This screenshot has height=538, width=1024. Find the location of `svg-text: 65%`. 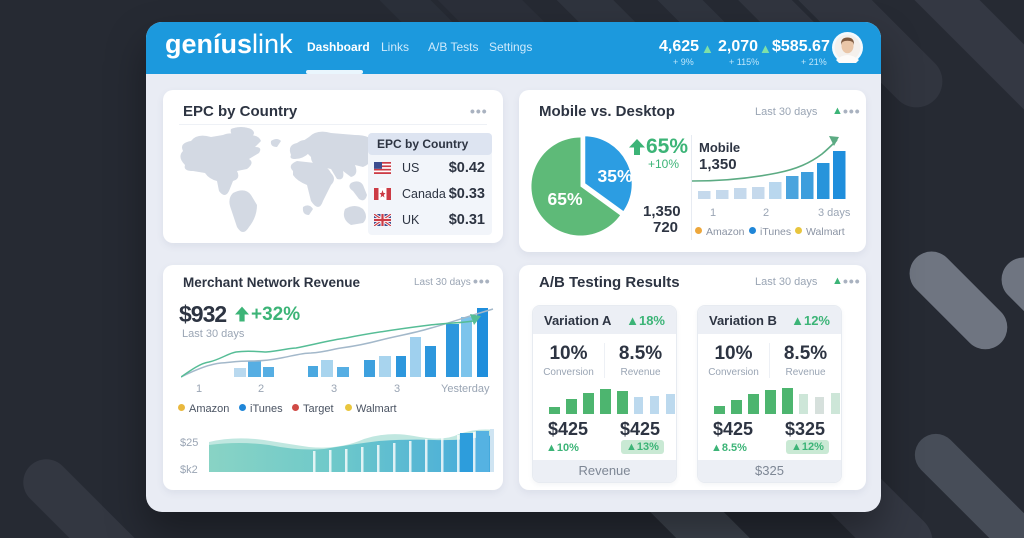

svg-text: 65% is located at coordinates (564, 199).